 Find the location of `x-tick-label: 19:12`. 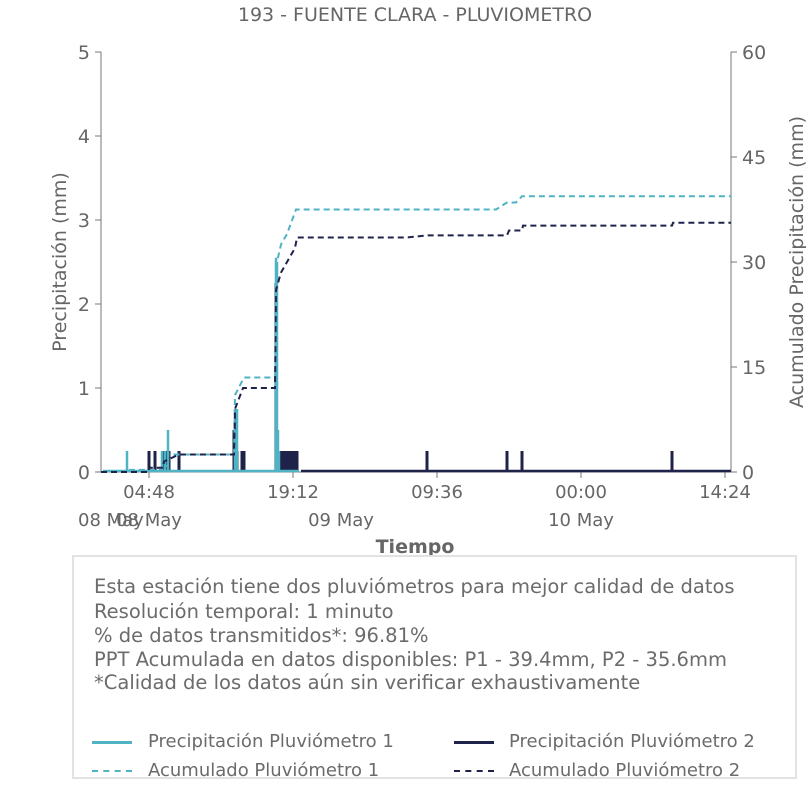

x-tick-label: 19:12 is located at coordinates (293, 492).